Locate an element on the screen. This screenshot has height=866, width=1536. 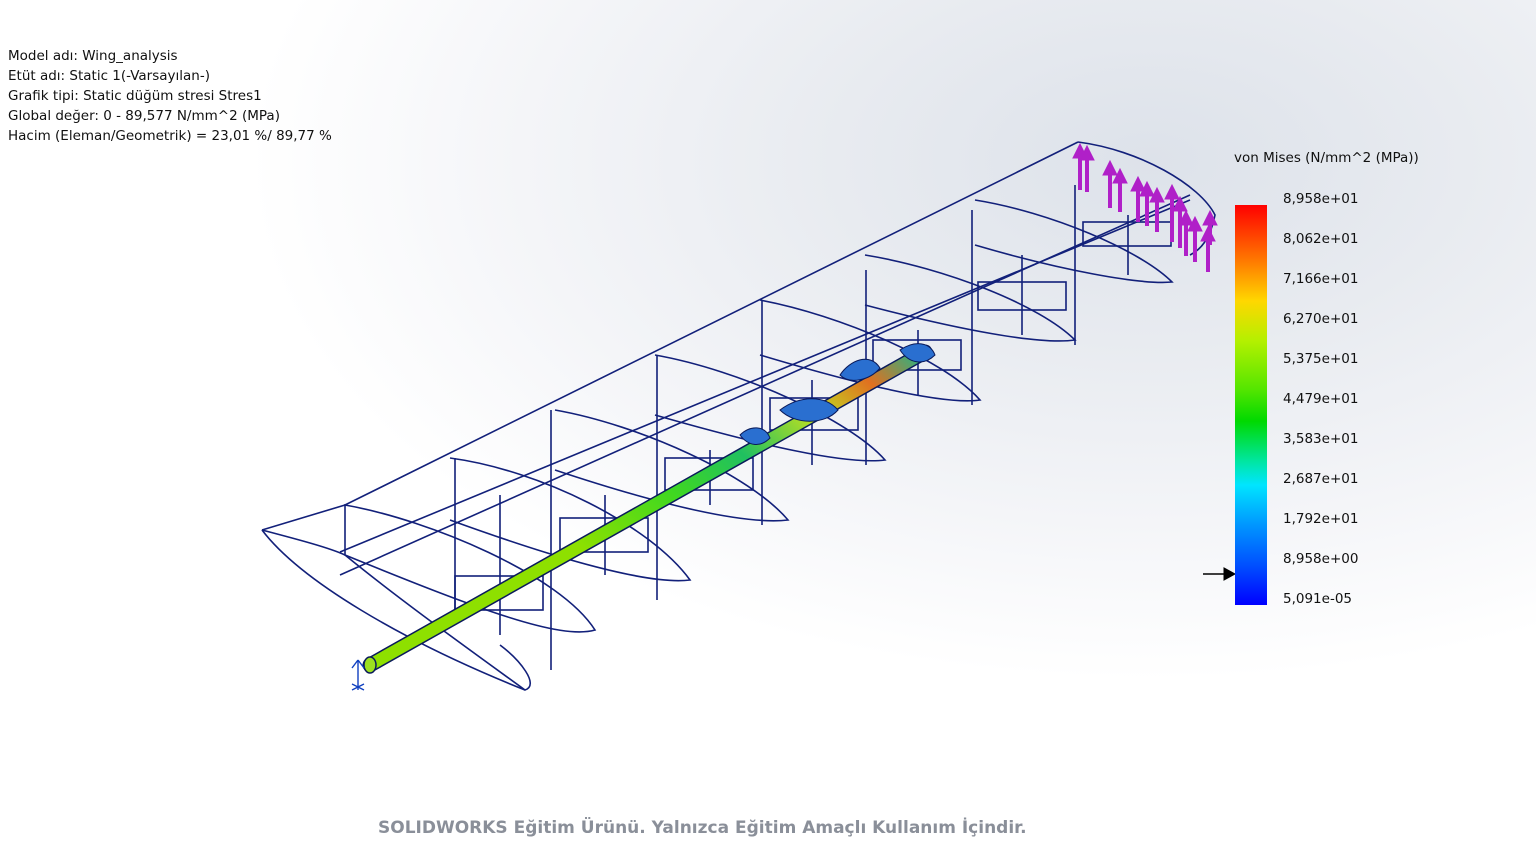
load-arrows-icon is located at coordinates (1145, 207).